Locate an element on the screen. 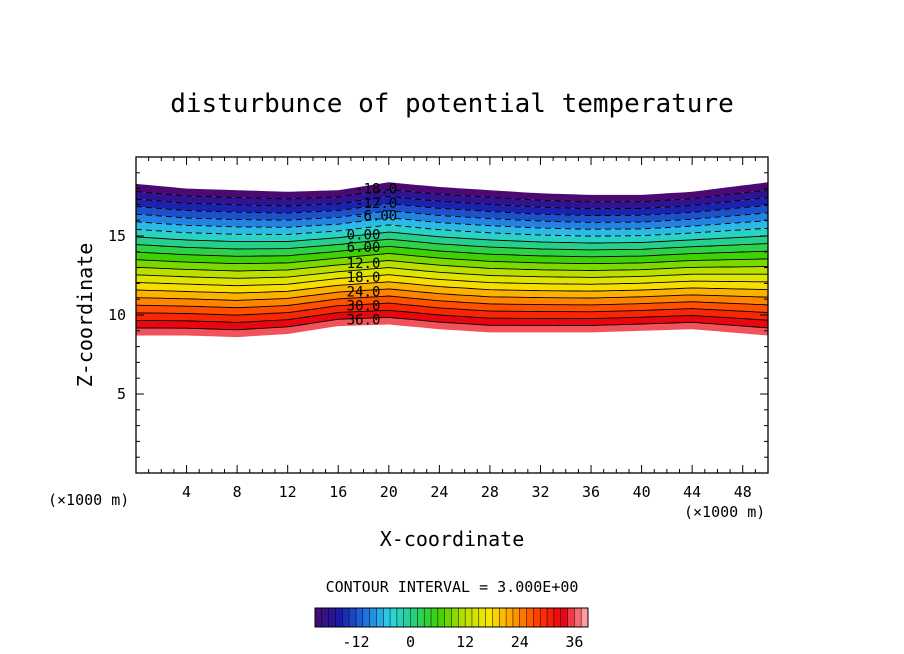  x-tick-label: 4 is located at coordinates (186, 492).